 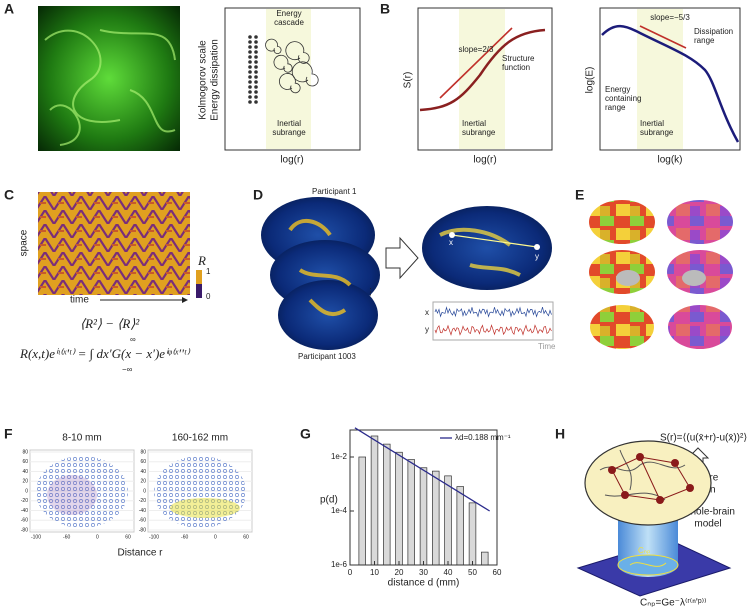 I want to click on panel-label: D, so click(x=258, y=195).